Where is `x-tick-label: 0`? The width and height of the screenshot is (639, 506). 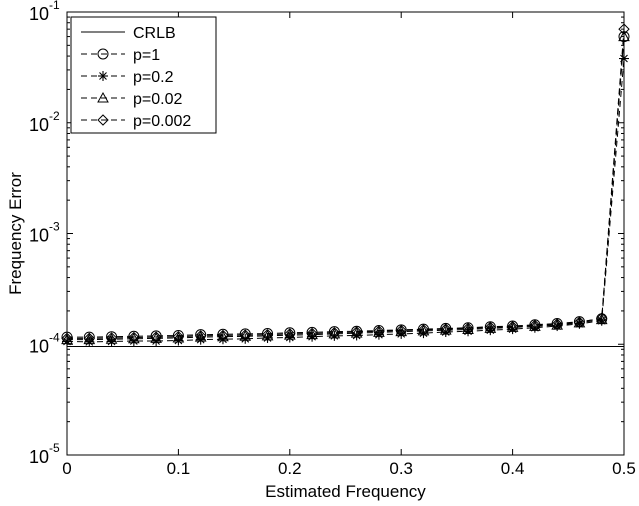
x-tick-label: 0 is located at coordinates (66, 468).